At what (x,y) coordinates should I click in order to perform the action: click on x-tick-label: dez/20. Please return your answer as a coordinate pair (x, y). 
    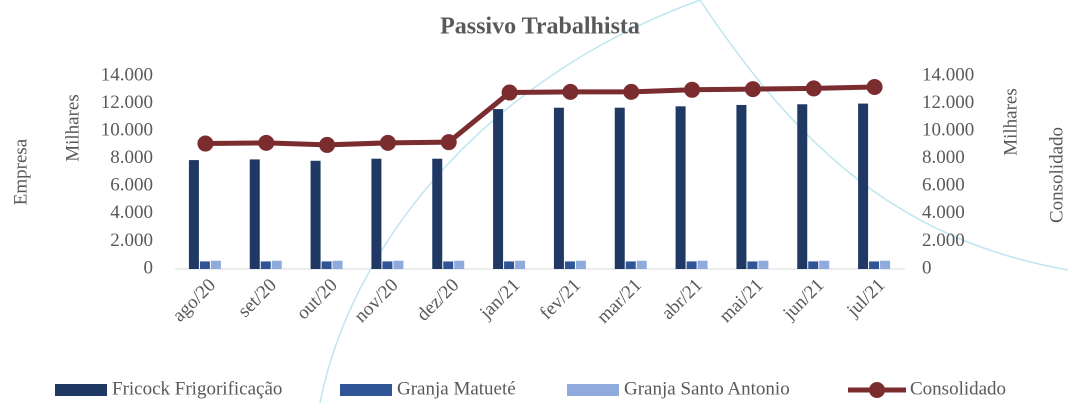
    Looking at the image, I should click on (438, 300).